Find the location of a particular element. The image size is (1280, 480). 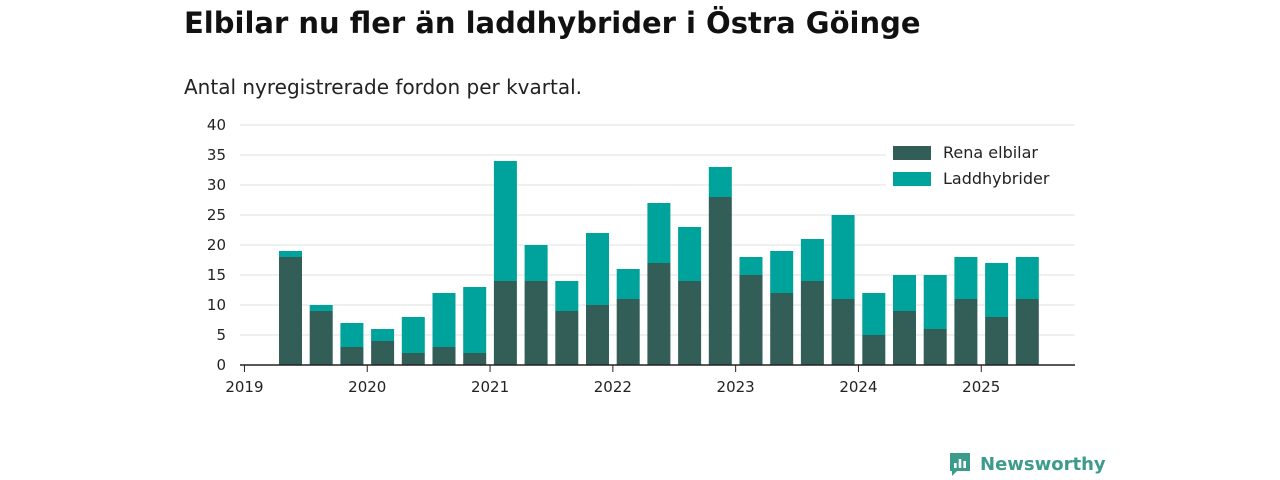

legend-label: Rena elbilar is located at coordinates (990, 152).